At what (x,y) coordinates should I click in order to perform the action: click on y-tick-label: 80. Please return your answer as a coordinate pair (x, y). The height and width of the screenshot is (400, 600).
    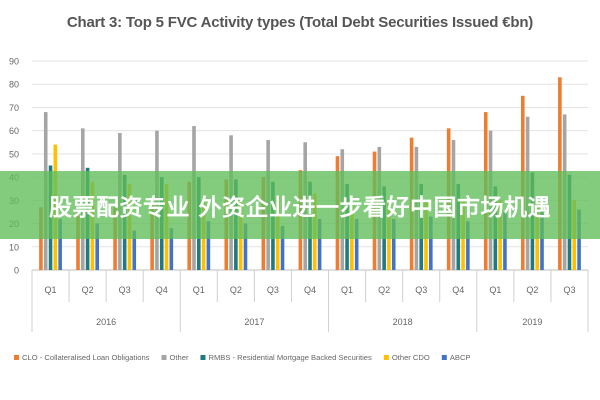
    Looking at the image, I should click on (14, 85).